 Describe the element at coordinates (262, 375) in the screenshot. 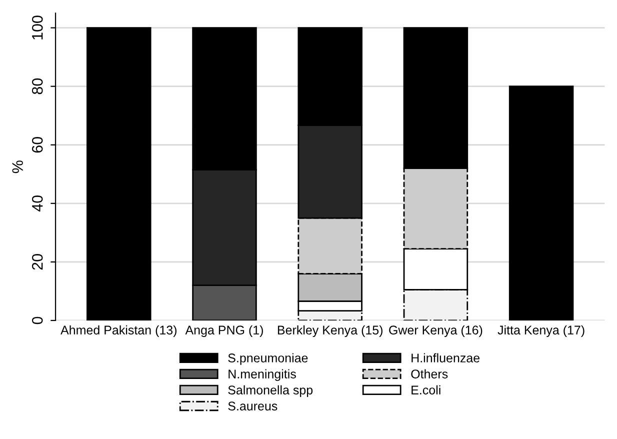

I see `legend-label: N.meningitis` at that location.